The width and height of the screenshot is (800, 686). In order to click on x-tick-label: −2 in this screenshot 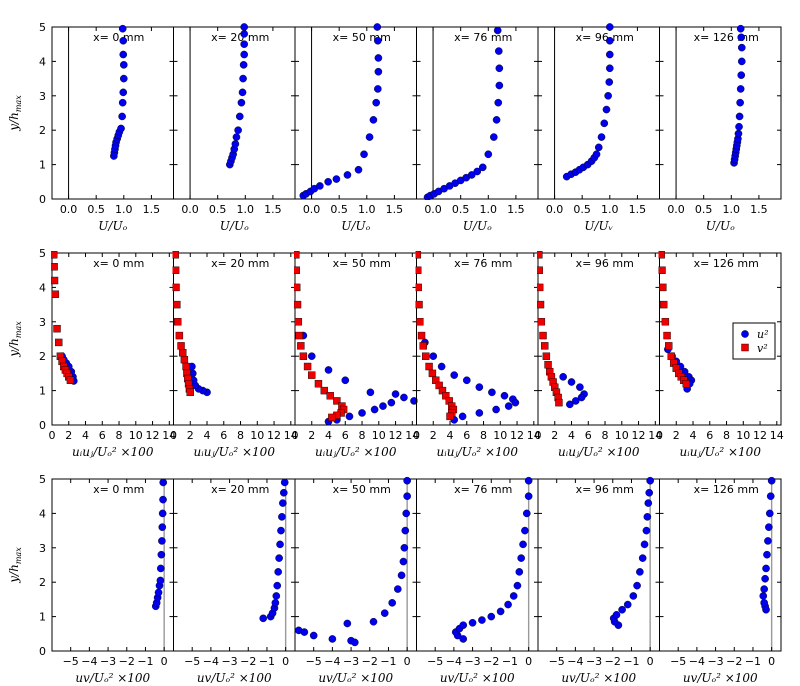, I will do `click(613, 661)`.